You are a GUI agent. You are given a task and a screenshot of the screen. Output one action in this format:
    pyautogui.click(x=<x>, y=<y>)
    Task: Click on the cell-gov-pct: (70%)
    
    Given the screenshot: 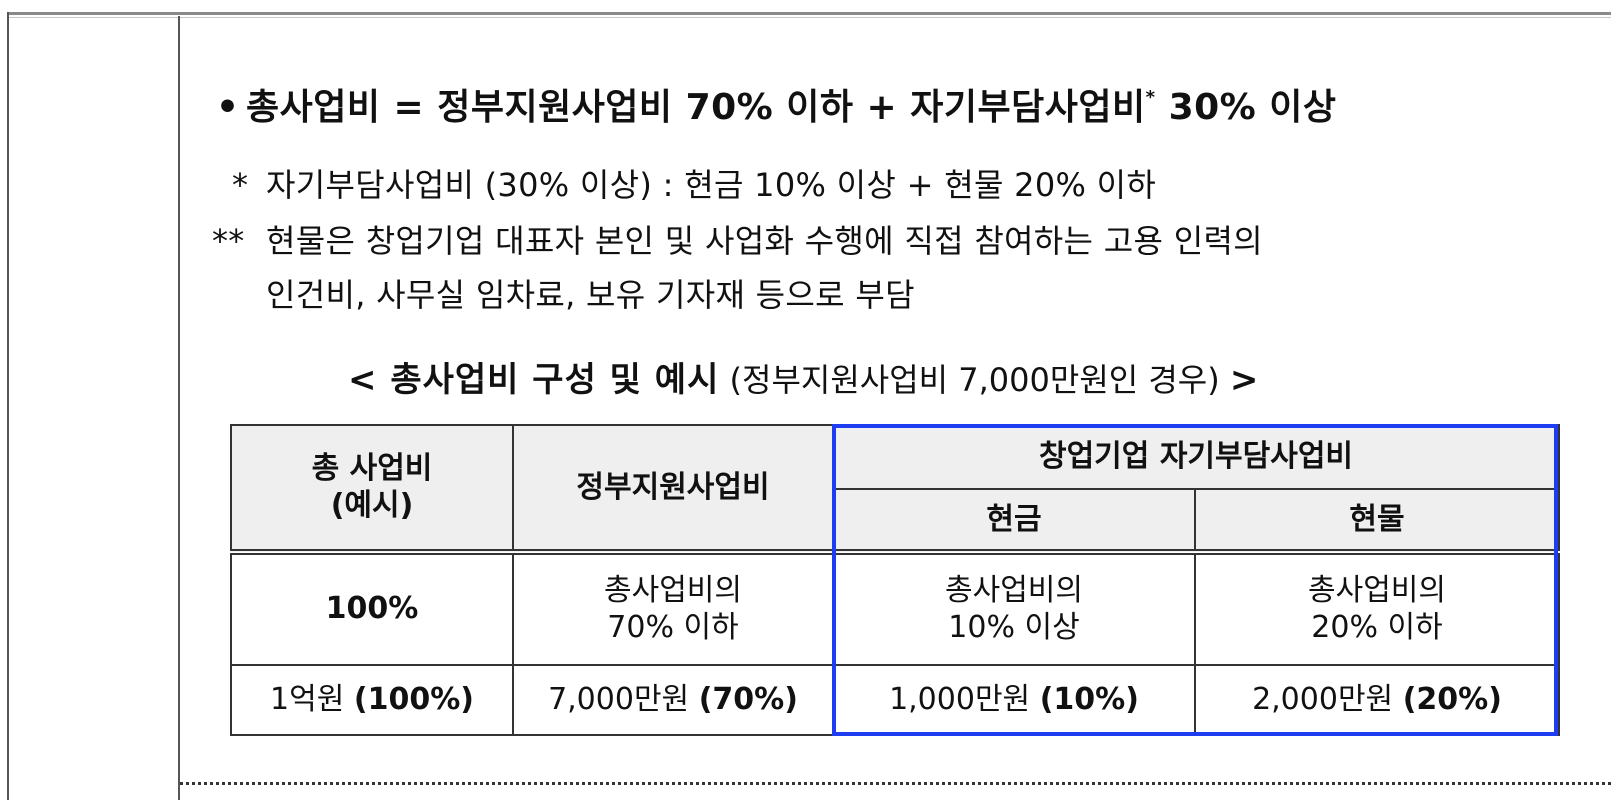 What is the action you would take?
    pyautogui.click(x=748, y=699)
    